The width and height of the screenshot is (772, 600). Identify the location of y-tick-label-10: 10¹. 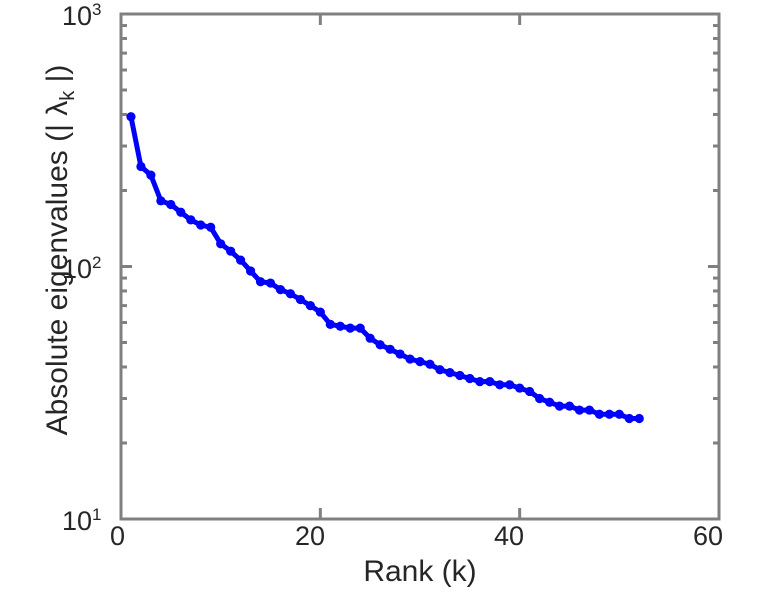
(82, 520).